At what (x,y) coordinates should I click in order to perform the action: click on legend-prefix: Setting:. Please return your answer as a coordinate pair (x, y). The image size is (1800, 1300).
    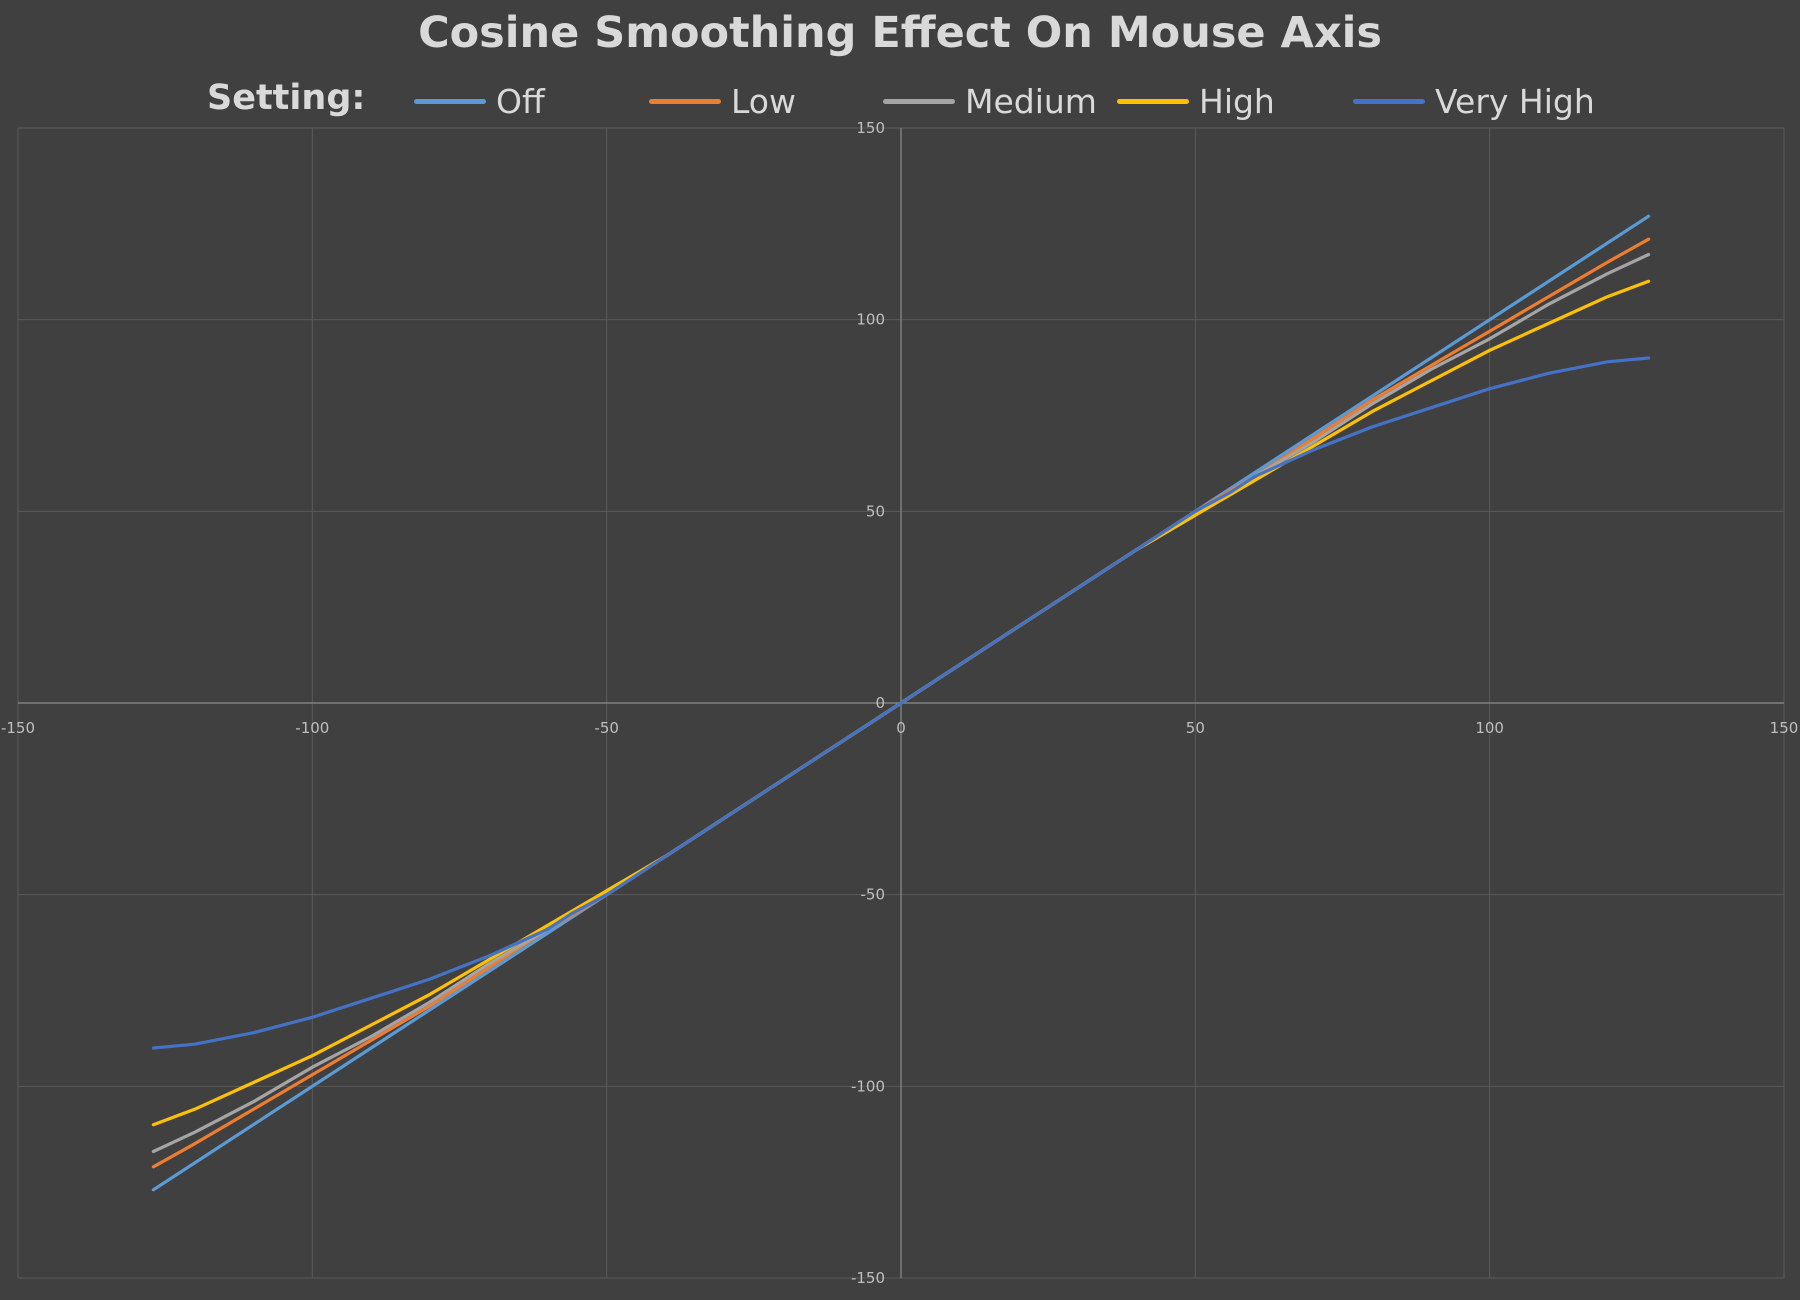
    Looking at the image, I should click on (286, 98).